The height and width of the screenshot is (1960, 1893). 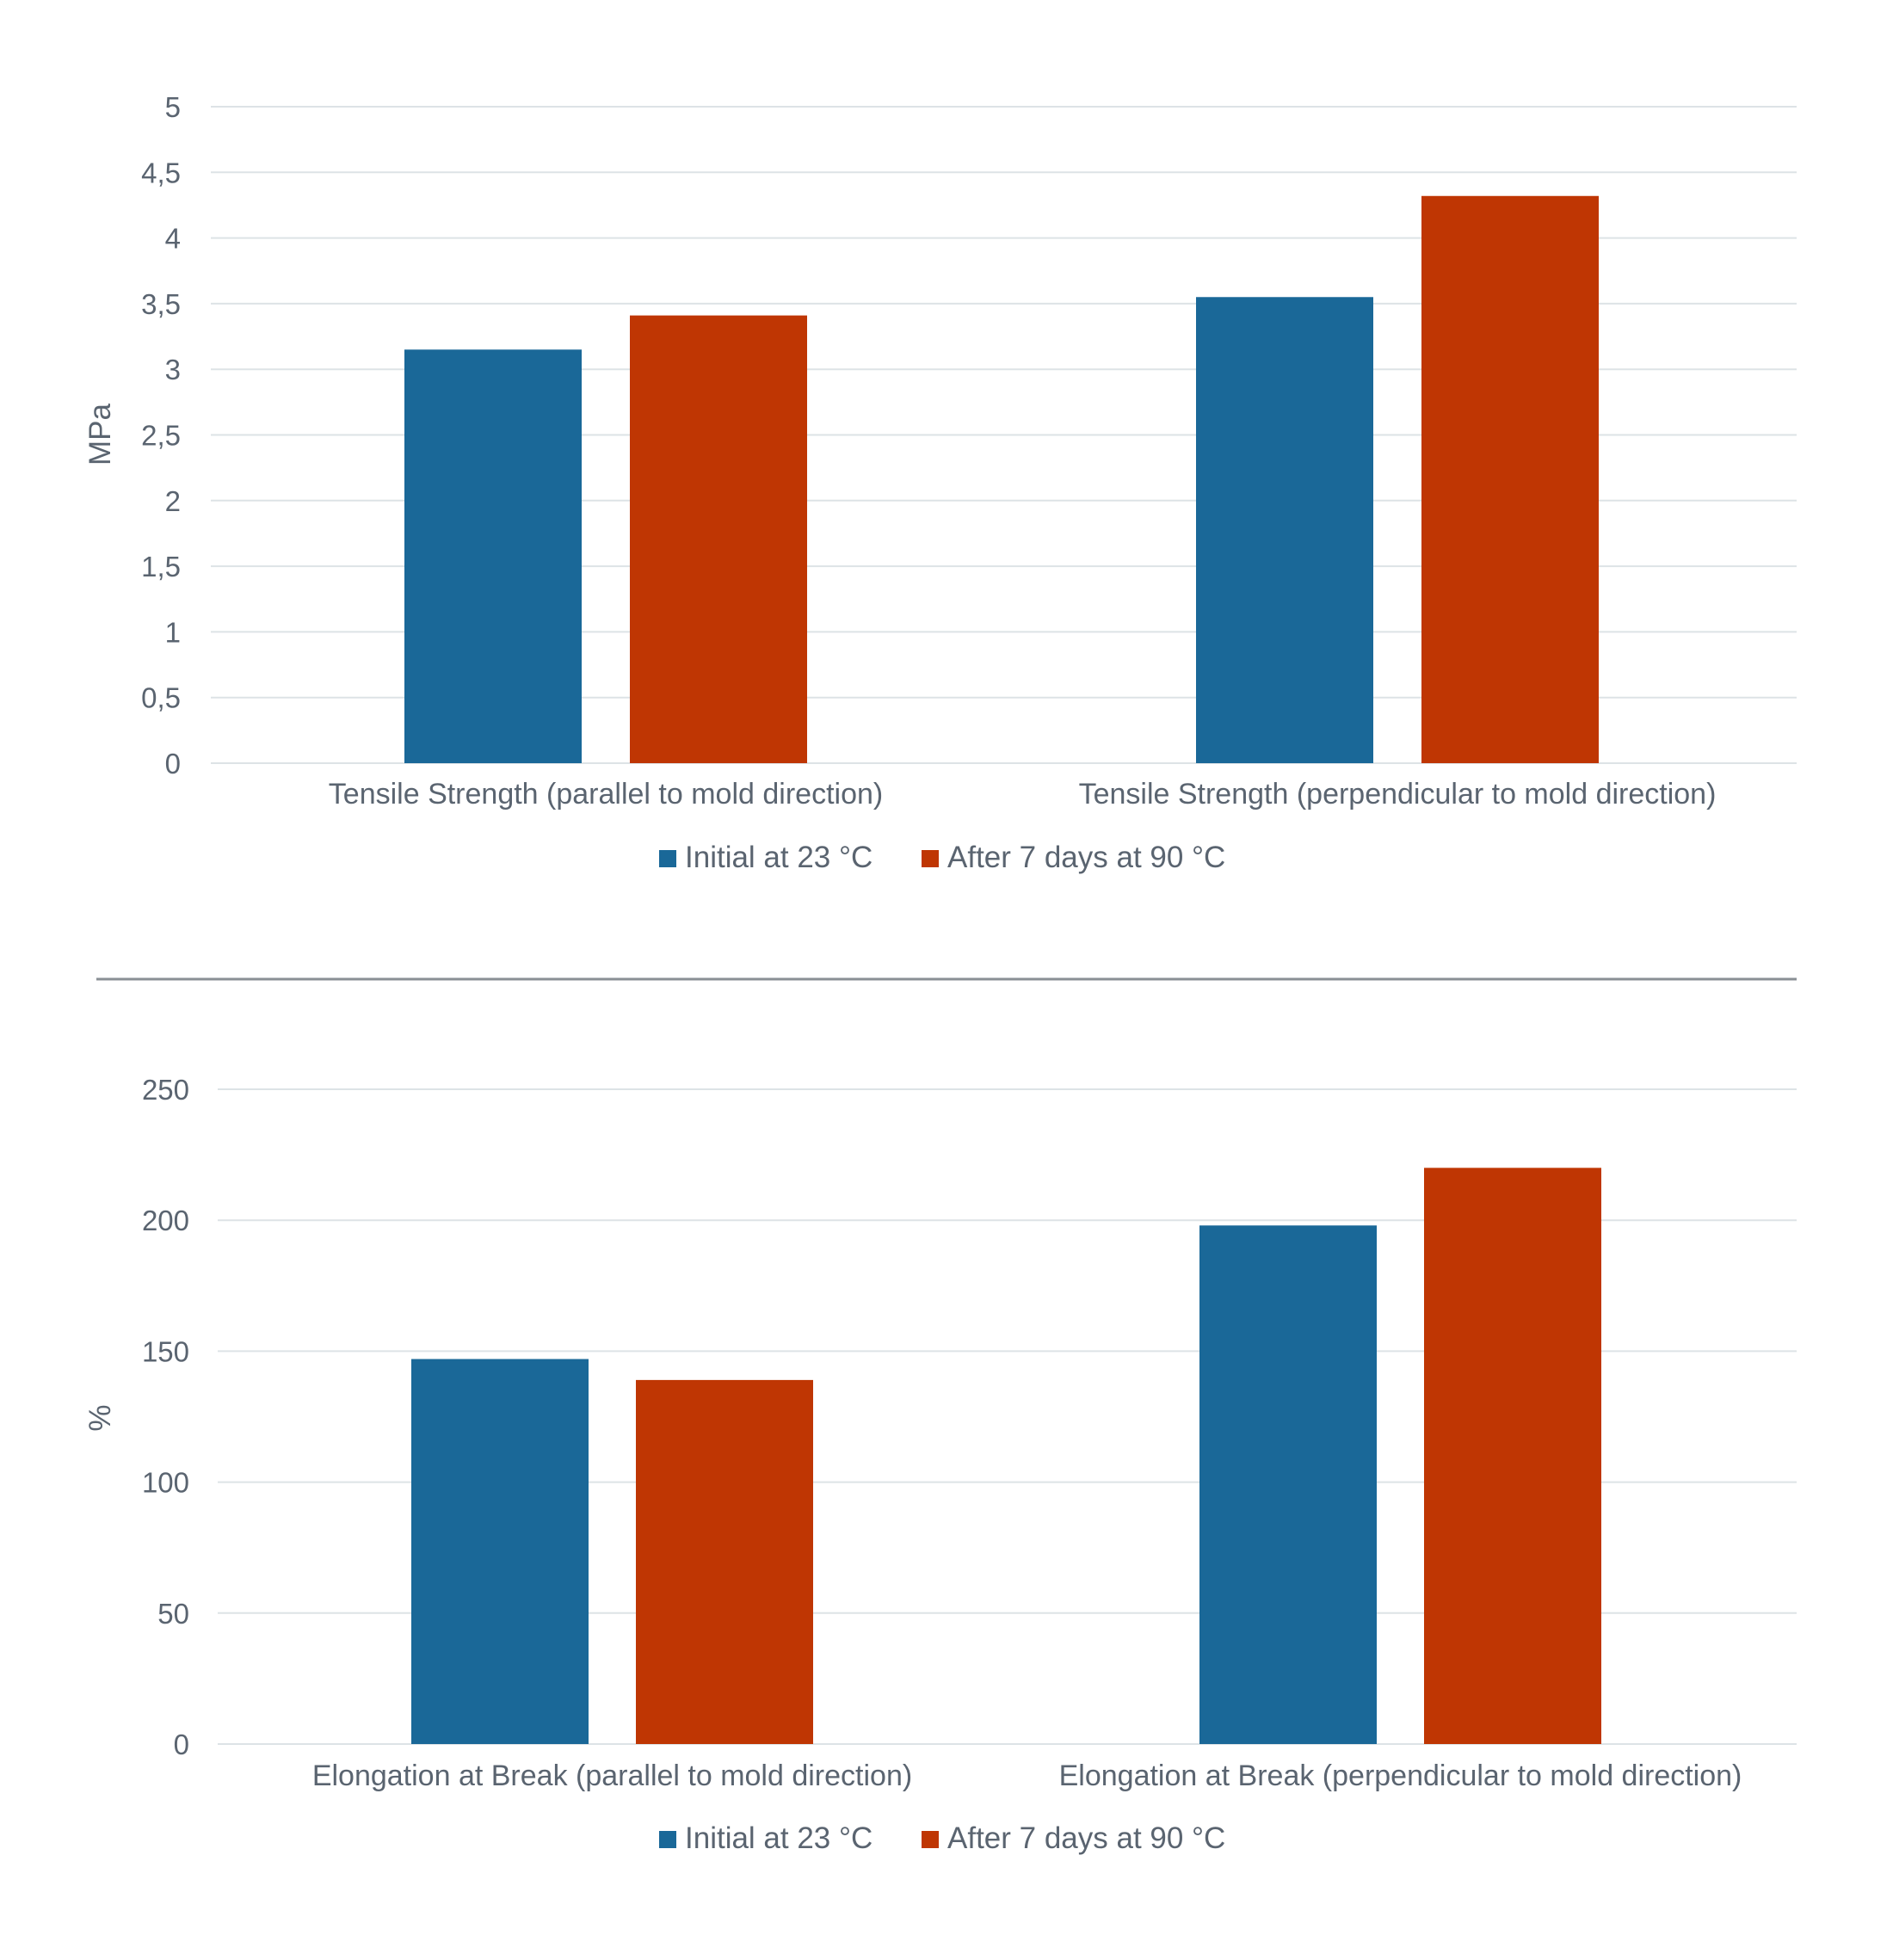 What do you see at coordinates (161, 304) in the screenshot?
I see `ts-y-tick-label-7: 3,5` at bounding box center [161, 304].